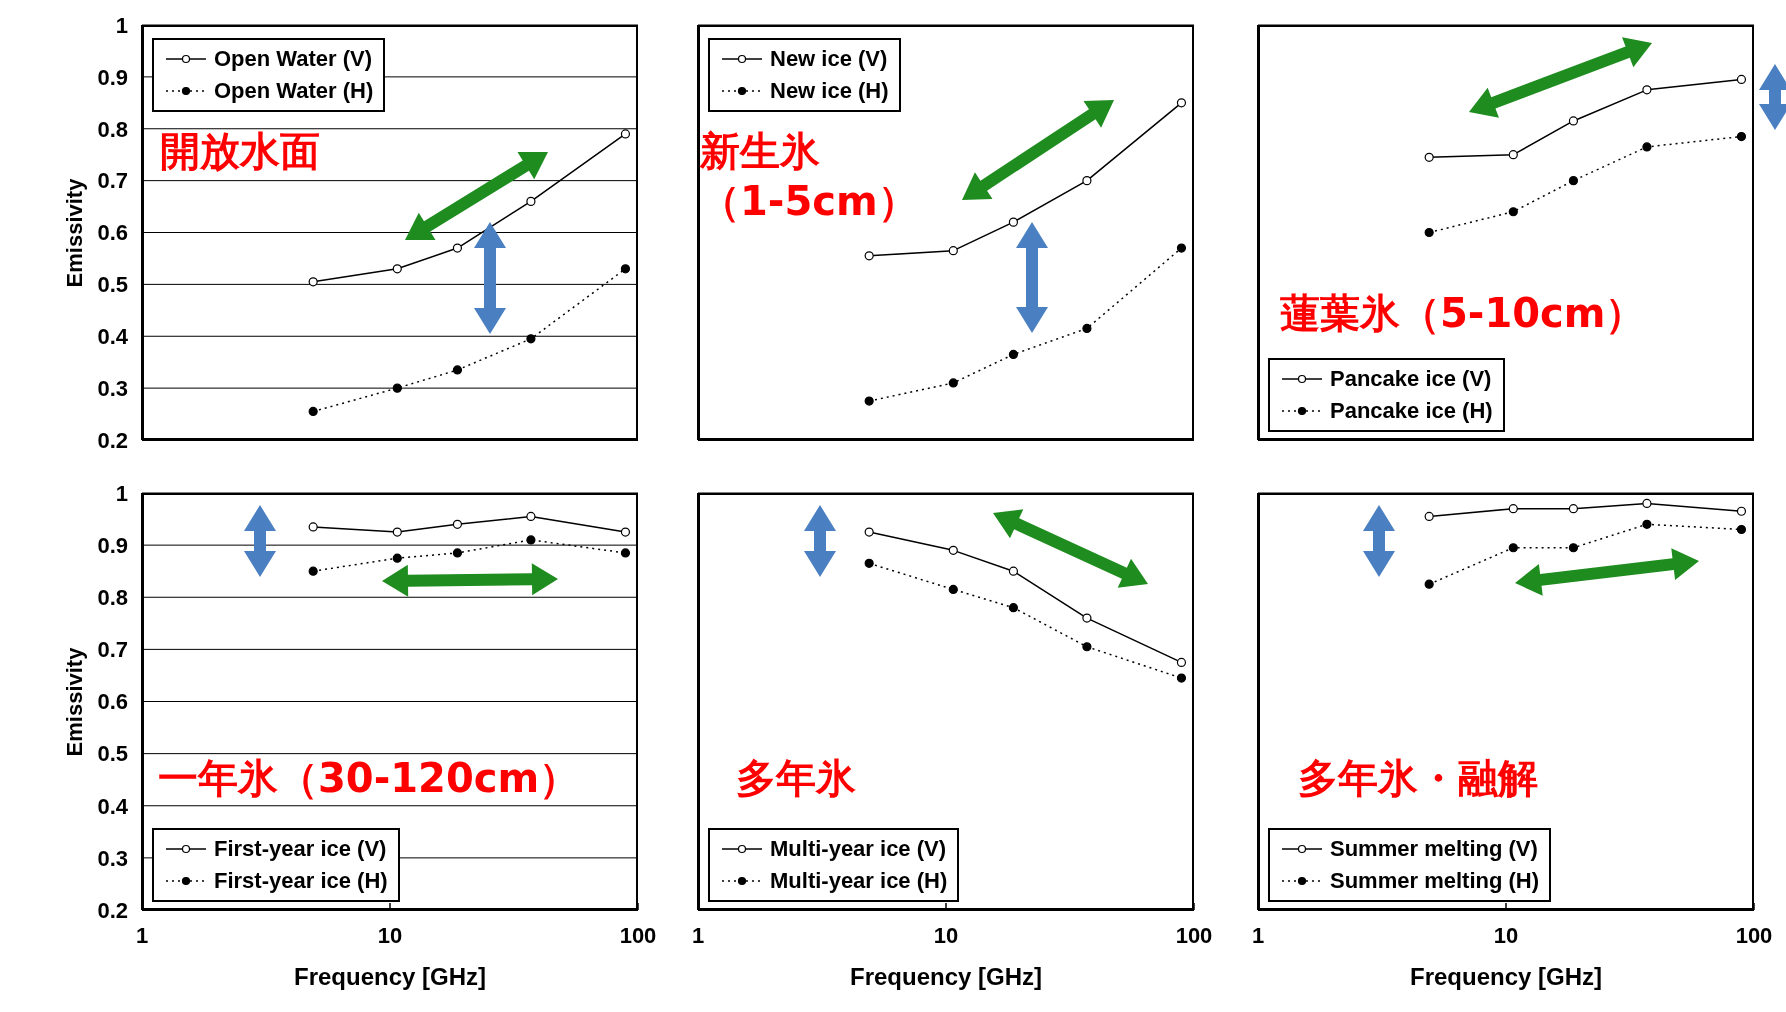 This screenshot has width=1786, height=1012. What do you see at coordinates (1411, 379) in the screenshot?
I see `legend-label: Pancake ice (V)` at bounding box center [1411, 379].